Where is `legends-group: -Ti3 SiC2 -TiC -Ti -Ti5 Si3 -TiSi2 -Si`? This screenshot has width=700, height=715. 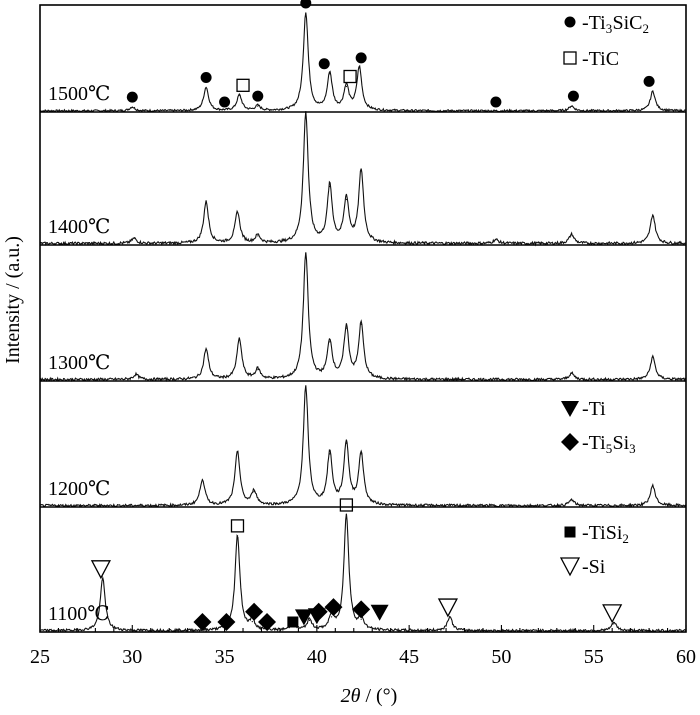
legends-group: -Ti3 SiC2 -TiC -Ti -Ti5 Si3 -TiSi2 -Si is located at coordinates (604, 295).